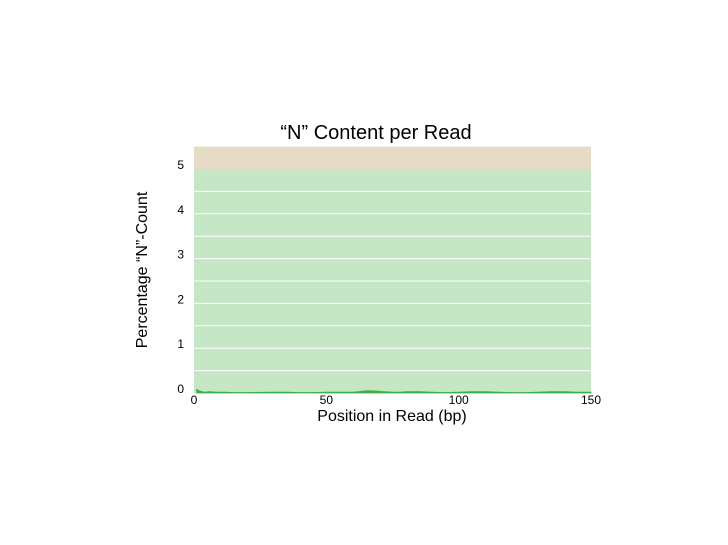  I want to click on y-tick-label: 3, so click(180, 255).